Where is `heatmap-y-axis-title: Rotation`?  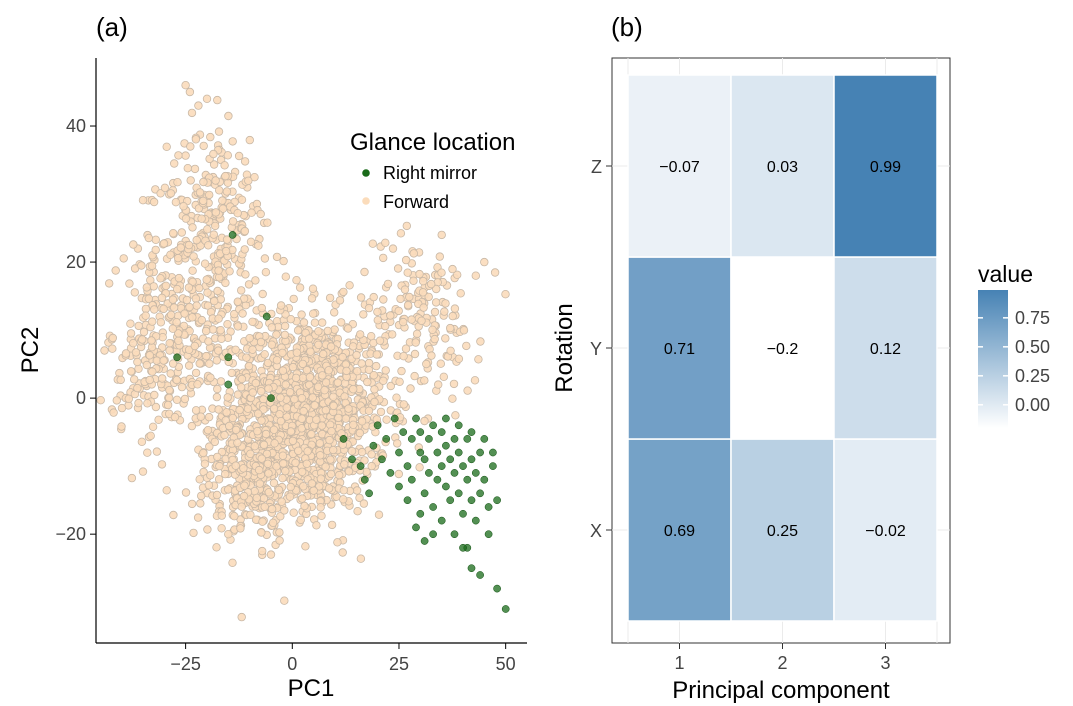 heatmap-y-axis-title: Rotation is located at coordinates (564, 347).